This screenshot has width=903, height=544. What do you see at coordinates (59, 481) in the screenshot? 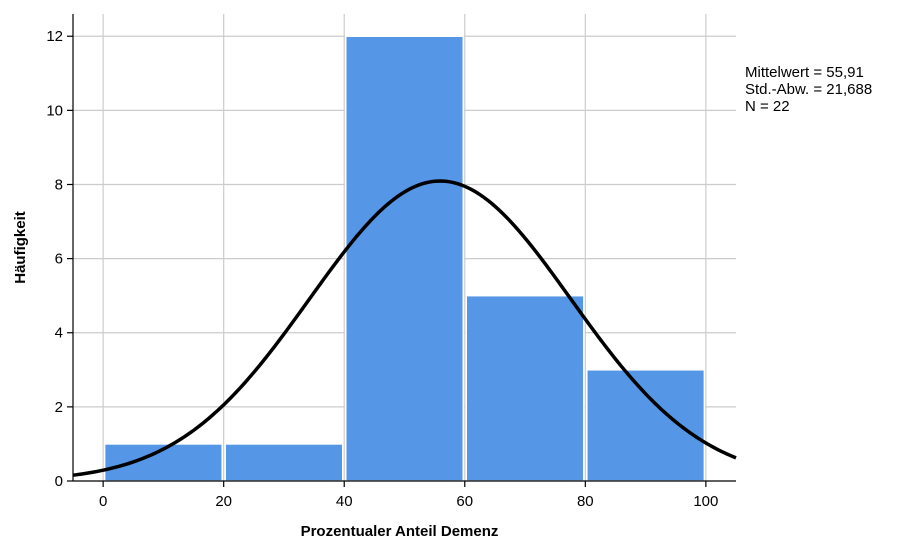
I see `y-tick-label: 0` at bounding box center [59, 481].